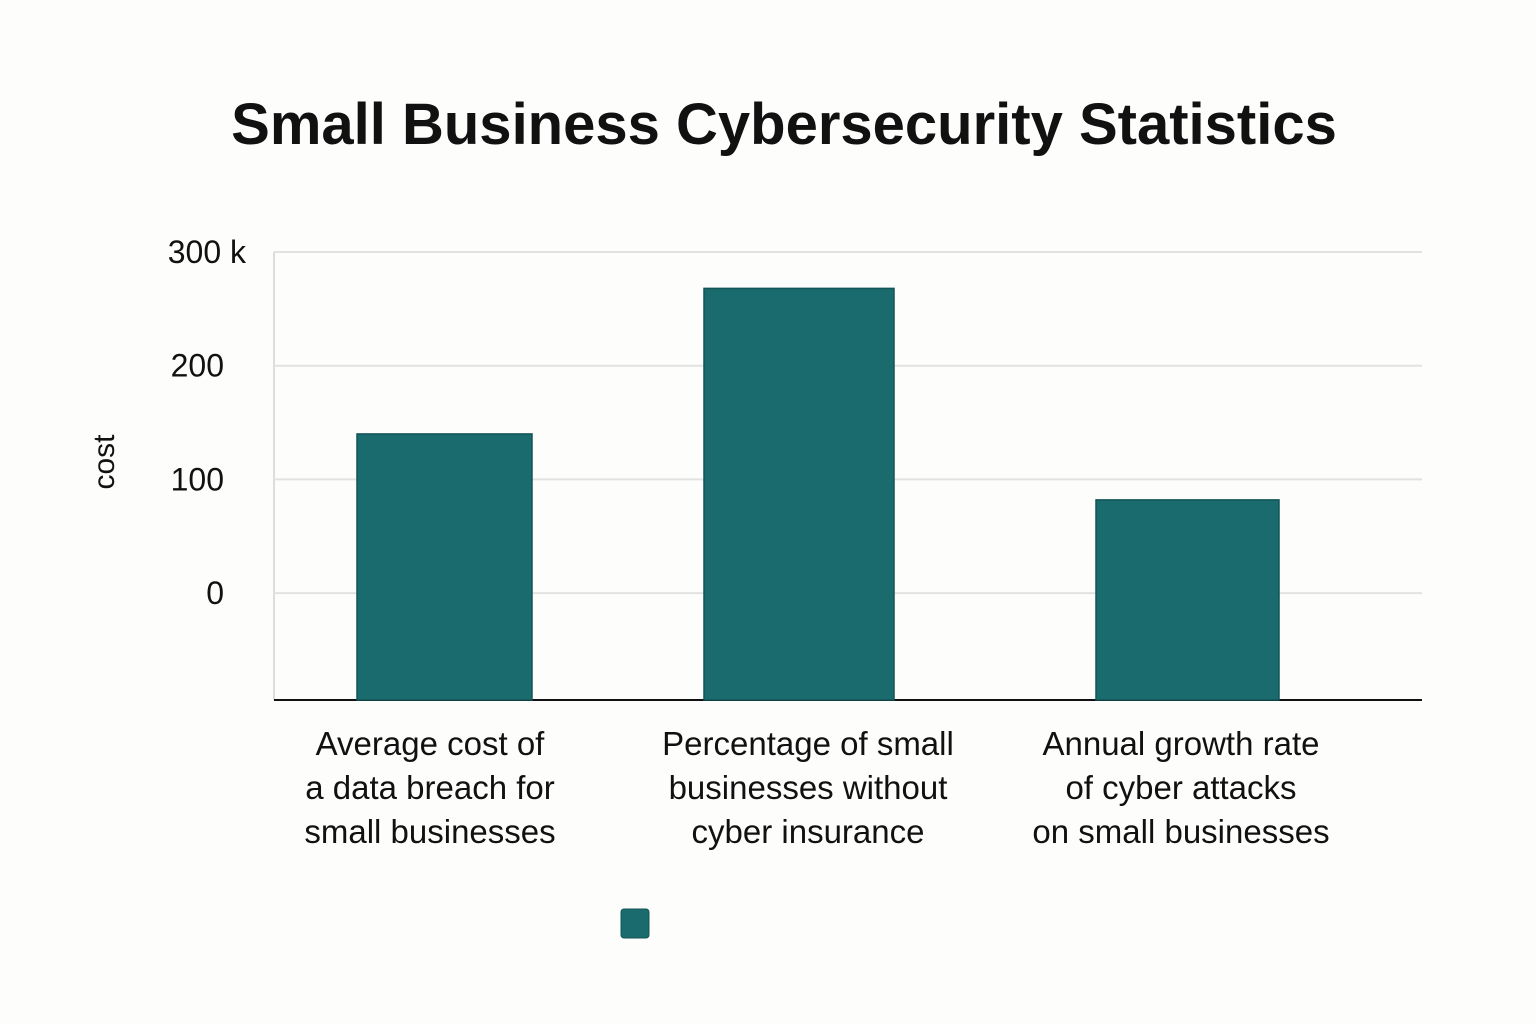 The image size is (1536, 1024). Describe the element at coordinates (808, 831) in the screenshot. I see `x-tick-label: cyber insurance` at that location.